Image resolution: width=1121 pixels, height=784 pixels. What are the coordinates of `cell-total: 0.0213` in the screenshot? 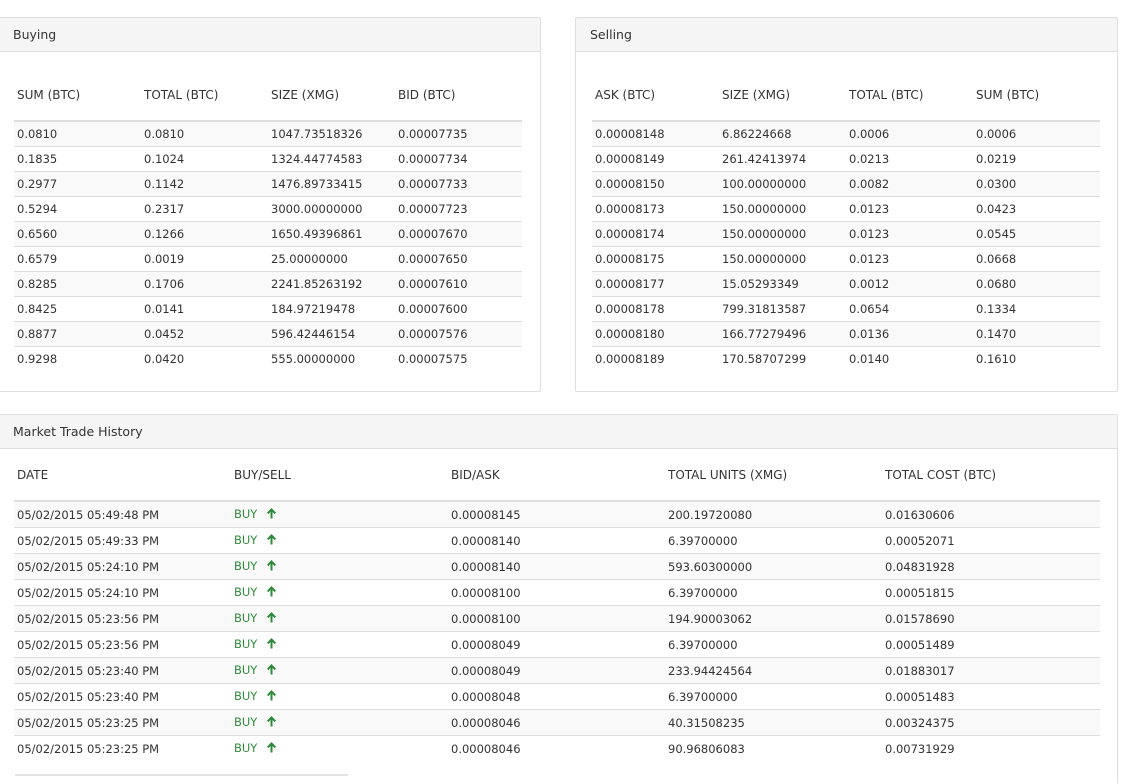 It's located at (909, 159).